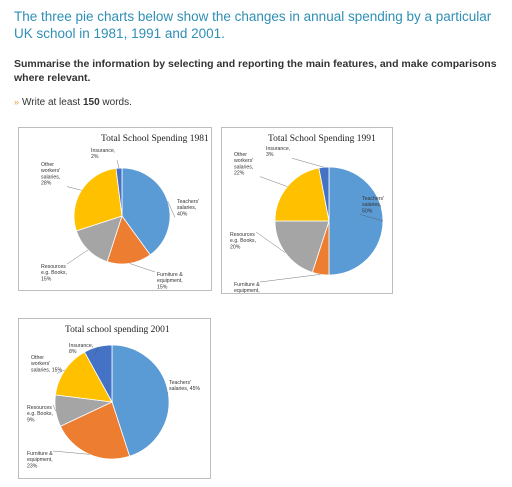  I want to click on word-count-note: » Write at least 150 words., so click(73, 102).